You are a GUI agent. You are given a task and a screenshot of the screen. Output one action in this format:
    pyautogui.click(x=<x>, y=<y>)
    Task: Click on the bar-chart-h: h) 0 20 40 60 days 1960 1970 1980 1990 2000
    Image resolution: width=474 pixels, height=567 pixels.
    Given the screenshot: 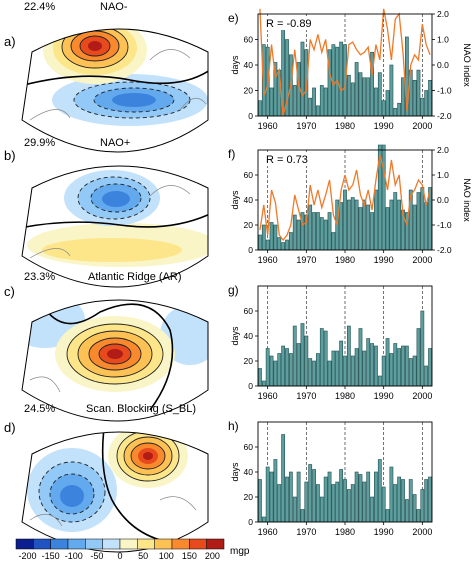 What is the action you would take?
    pyautogui.click(x=330, y=478)
    